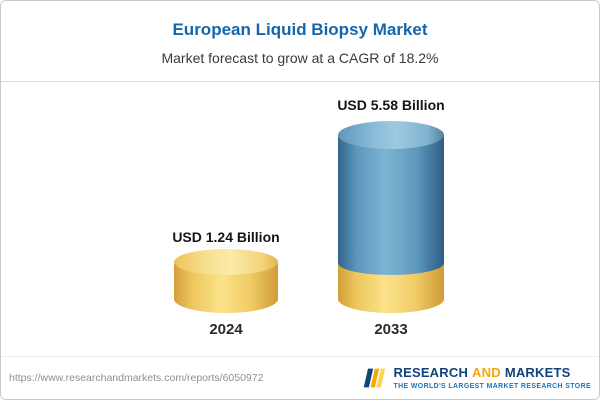 This screenshot has width=600, height=400. Describe the element at coordinates (375, 378) in the screenshot. I see `logo-bars-icon` at that location.